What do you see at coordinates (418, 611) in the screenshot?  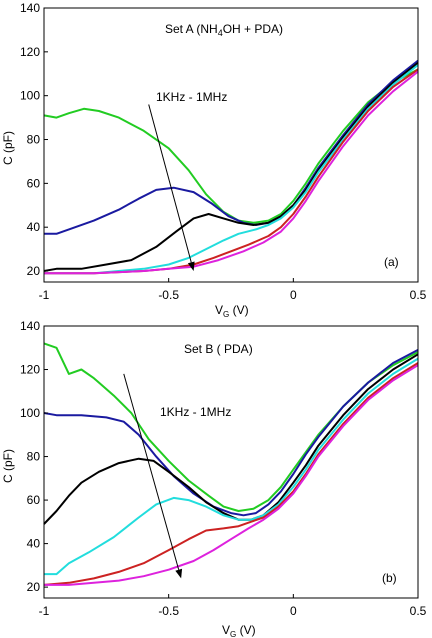 I see `x-tick-label-b: 0.5` at bounding box center [418, 611].